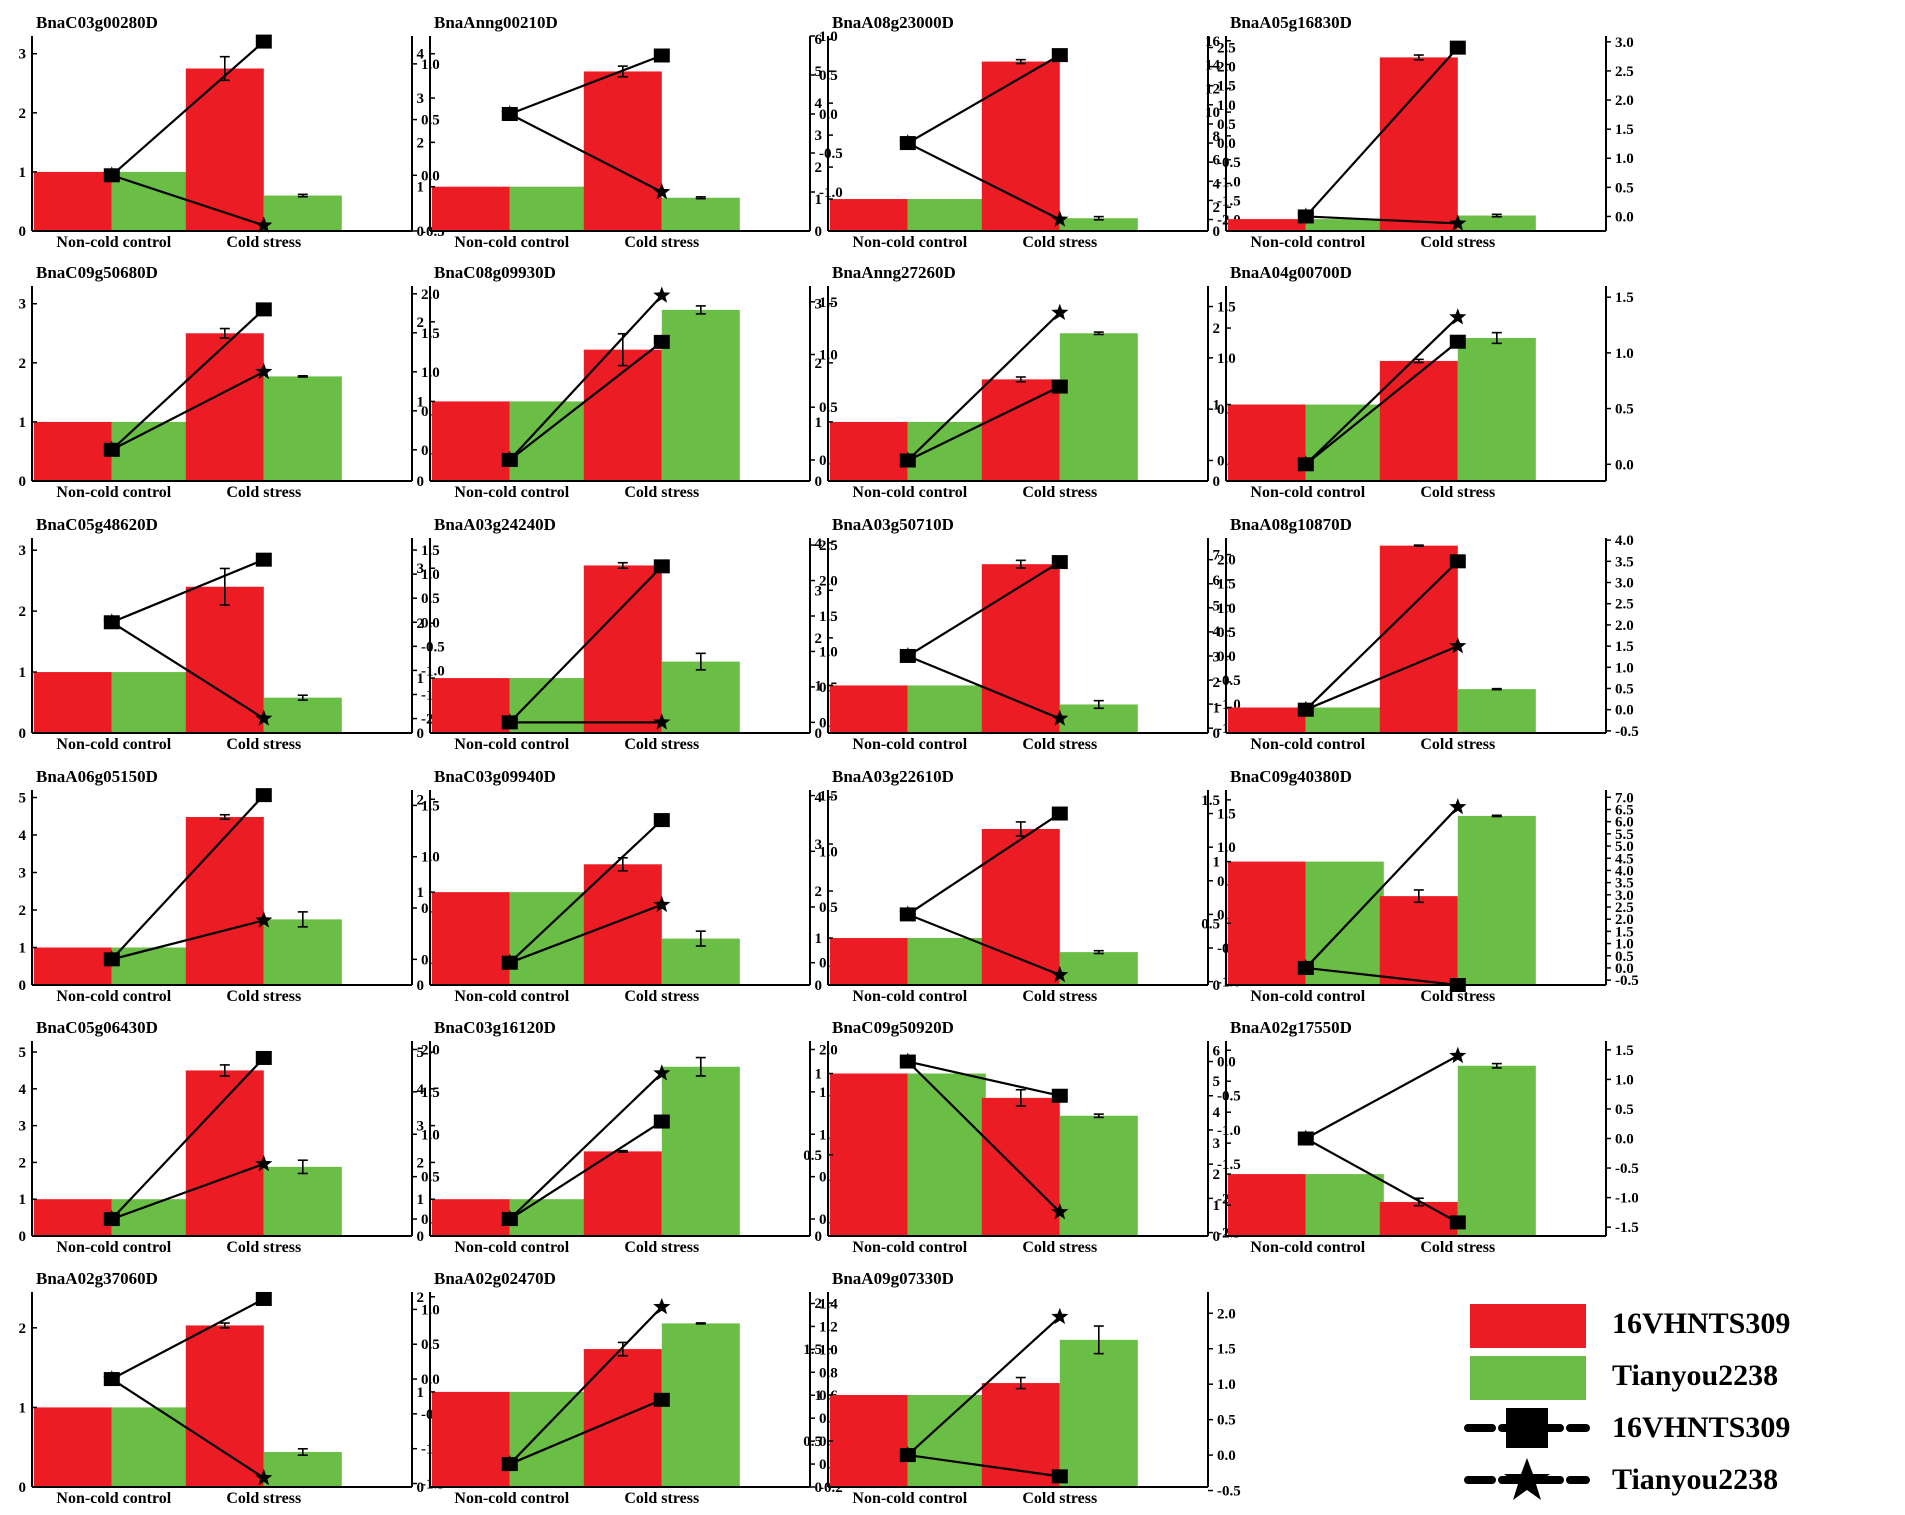 The image size is (1905, 1515). Describe the element at coordinates (1624, 101) in the screenshot. I see `y2-tick-label: 2.0` at that location.